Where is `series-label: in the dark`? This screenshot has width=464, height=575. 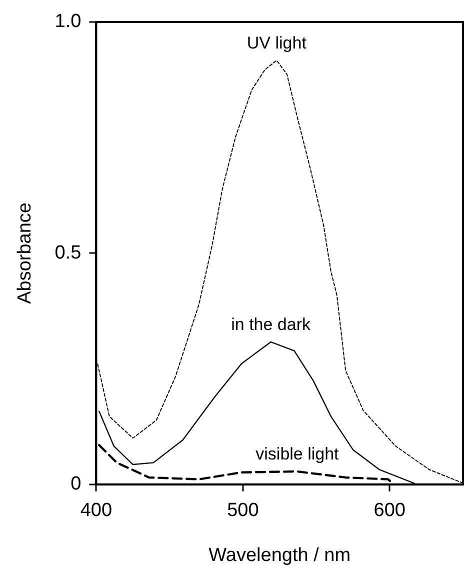
series-label: in the dark is located at coordinates (271, 324).